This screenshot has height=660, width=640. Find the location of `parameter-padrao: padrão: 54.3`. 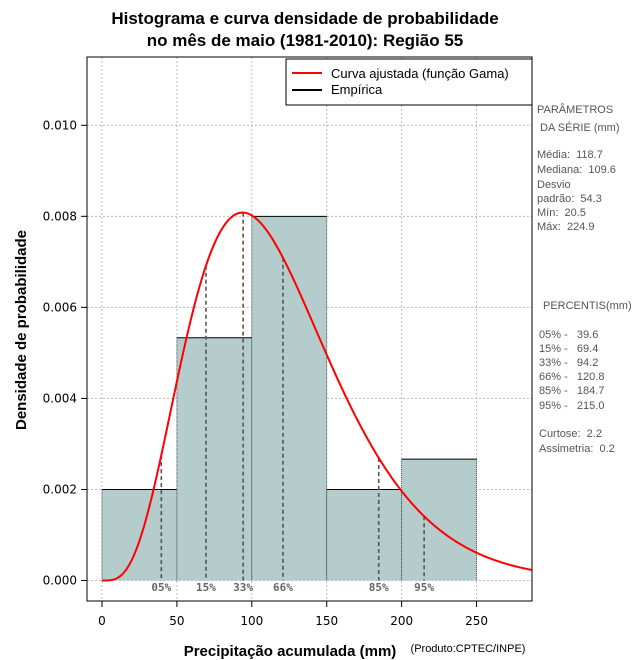

parameter-padrao: padrão: 54.3 is located at coordinates (569, 199).